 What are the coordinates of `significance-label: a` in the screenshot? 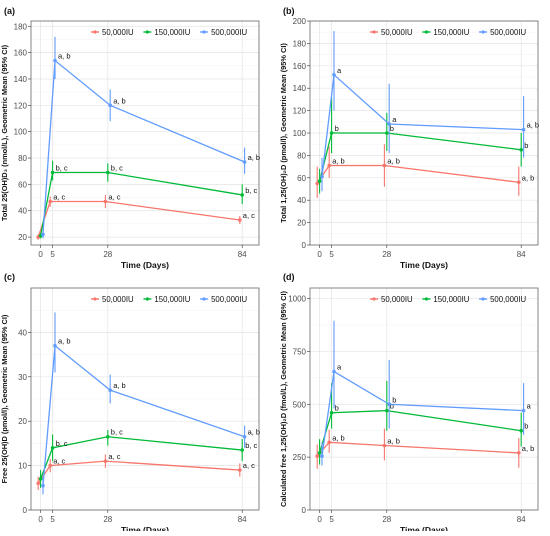 It's located at (529, 406).